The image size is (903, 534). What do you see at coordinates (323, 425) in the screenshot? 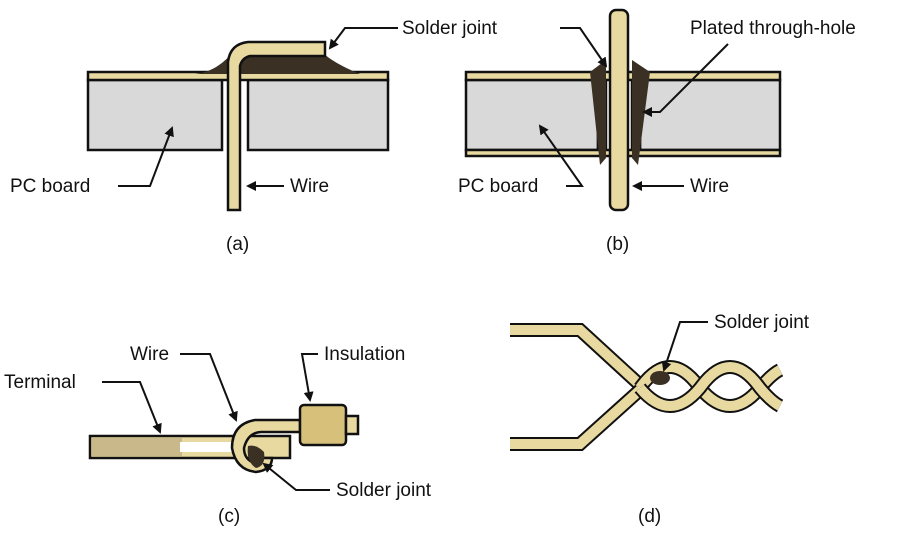
I see `insulation` at bounding box center [323, 425].